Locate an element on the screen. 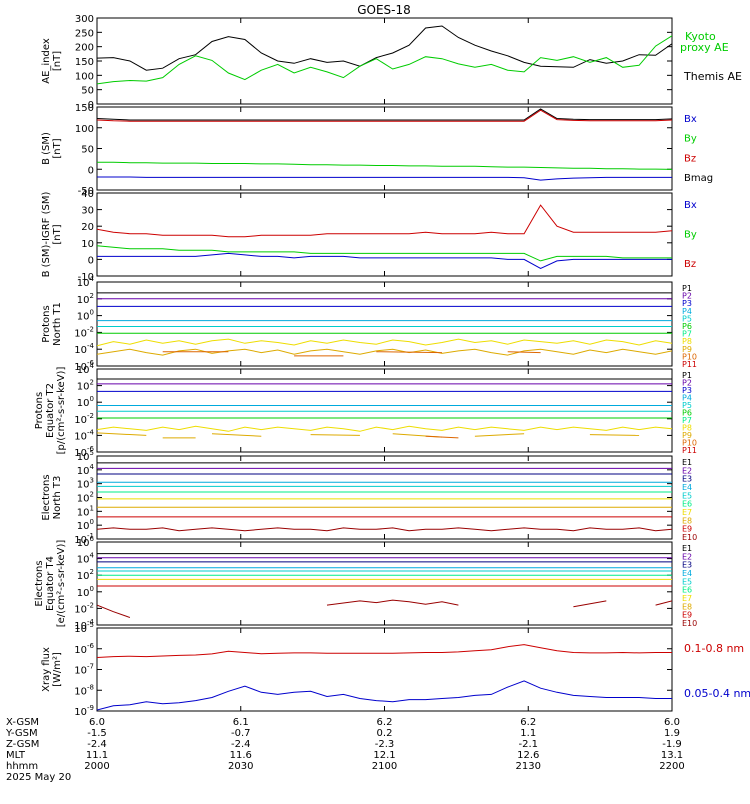 This screenshot has width=750, height=804. legend-entry: E3 is located at coordinates (687, 479).